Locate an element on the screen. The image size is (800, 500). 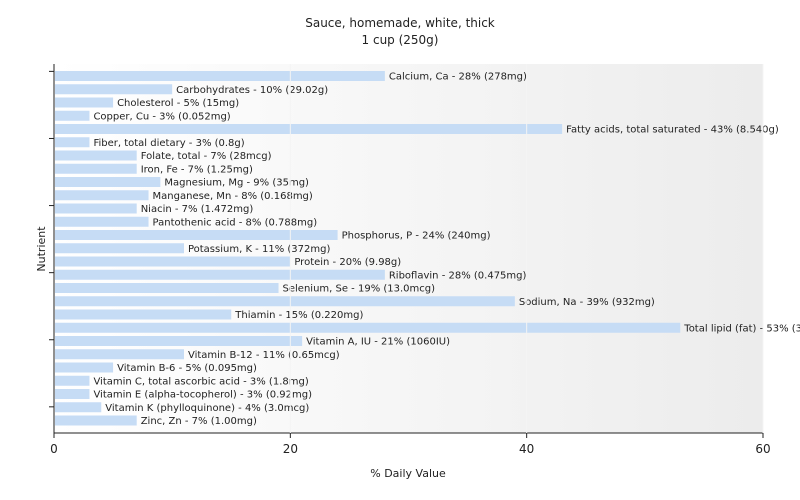
bar-label: Riboflavin - 28% (0.475mg) is located at coordinates (458, 275).